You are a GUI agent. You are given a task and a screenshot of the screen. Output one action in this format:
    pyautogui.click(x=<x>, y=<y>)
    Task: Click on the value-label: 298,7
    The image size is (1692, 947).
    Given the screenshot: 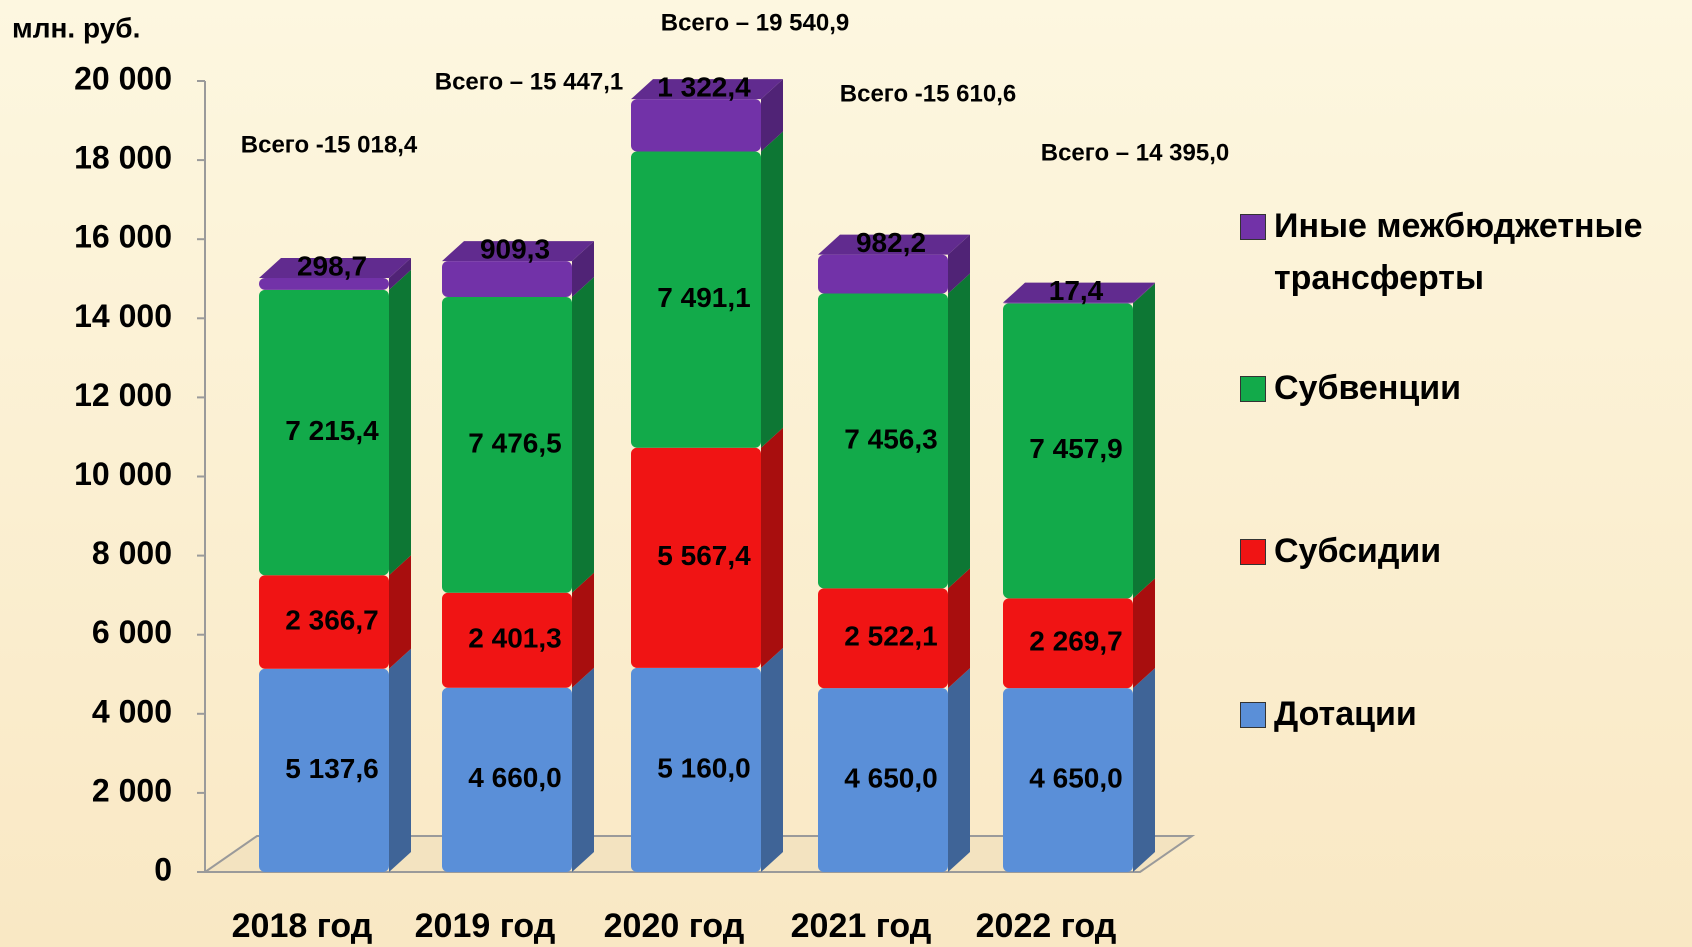 What is the action you would take?
    pyautogui.click(x=332, y=265)
    